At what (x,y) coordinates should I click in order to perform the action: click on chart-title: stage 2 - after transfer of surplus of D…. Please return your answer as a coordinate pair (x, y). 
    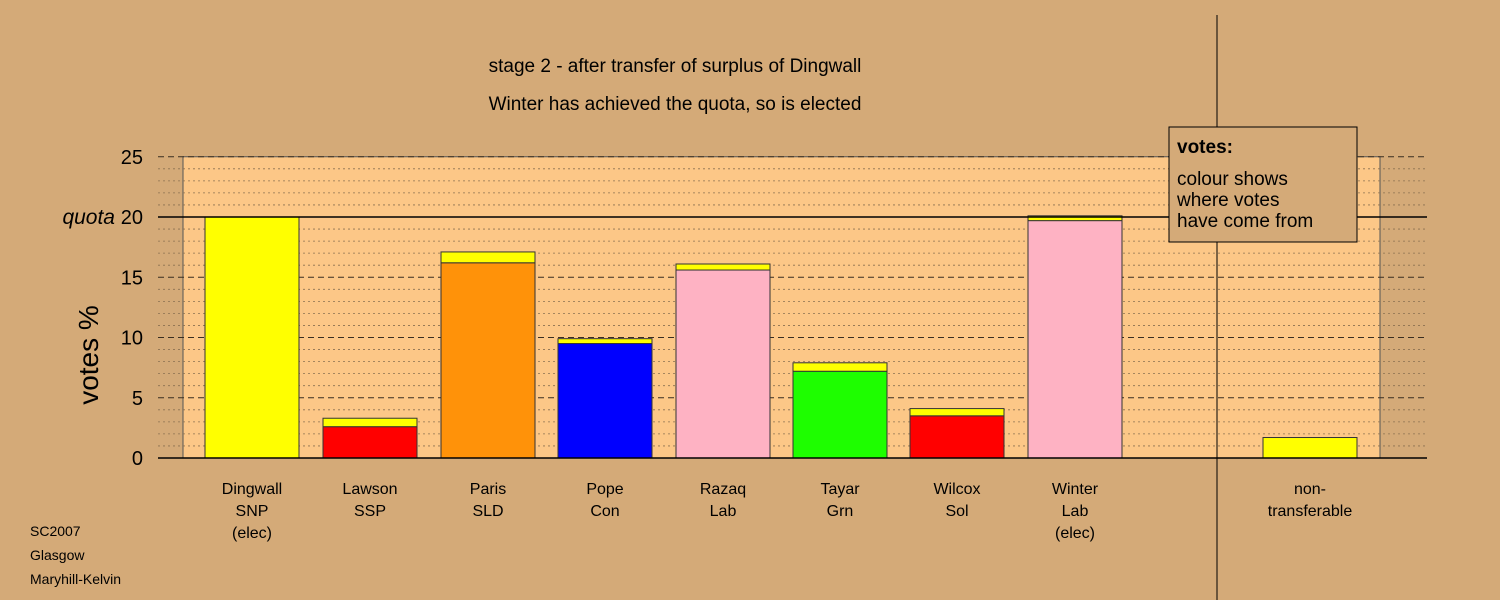
    Looking at the image, I should click on (675, 66).